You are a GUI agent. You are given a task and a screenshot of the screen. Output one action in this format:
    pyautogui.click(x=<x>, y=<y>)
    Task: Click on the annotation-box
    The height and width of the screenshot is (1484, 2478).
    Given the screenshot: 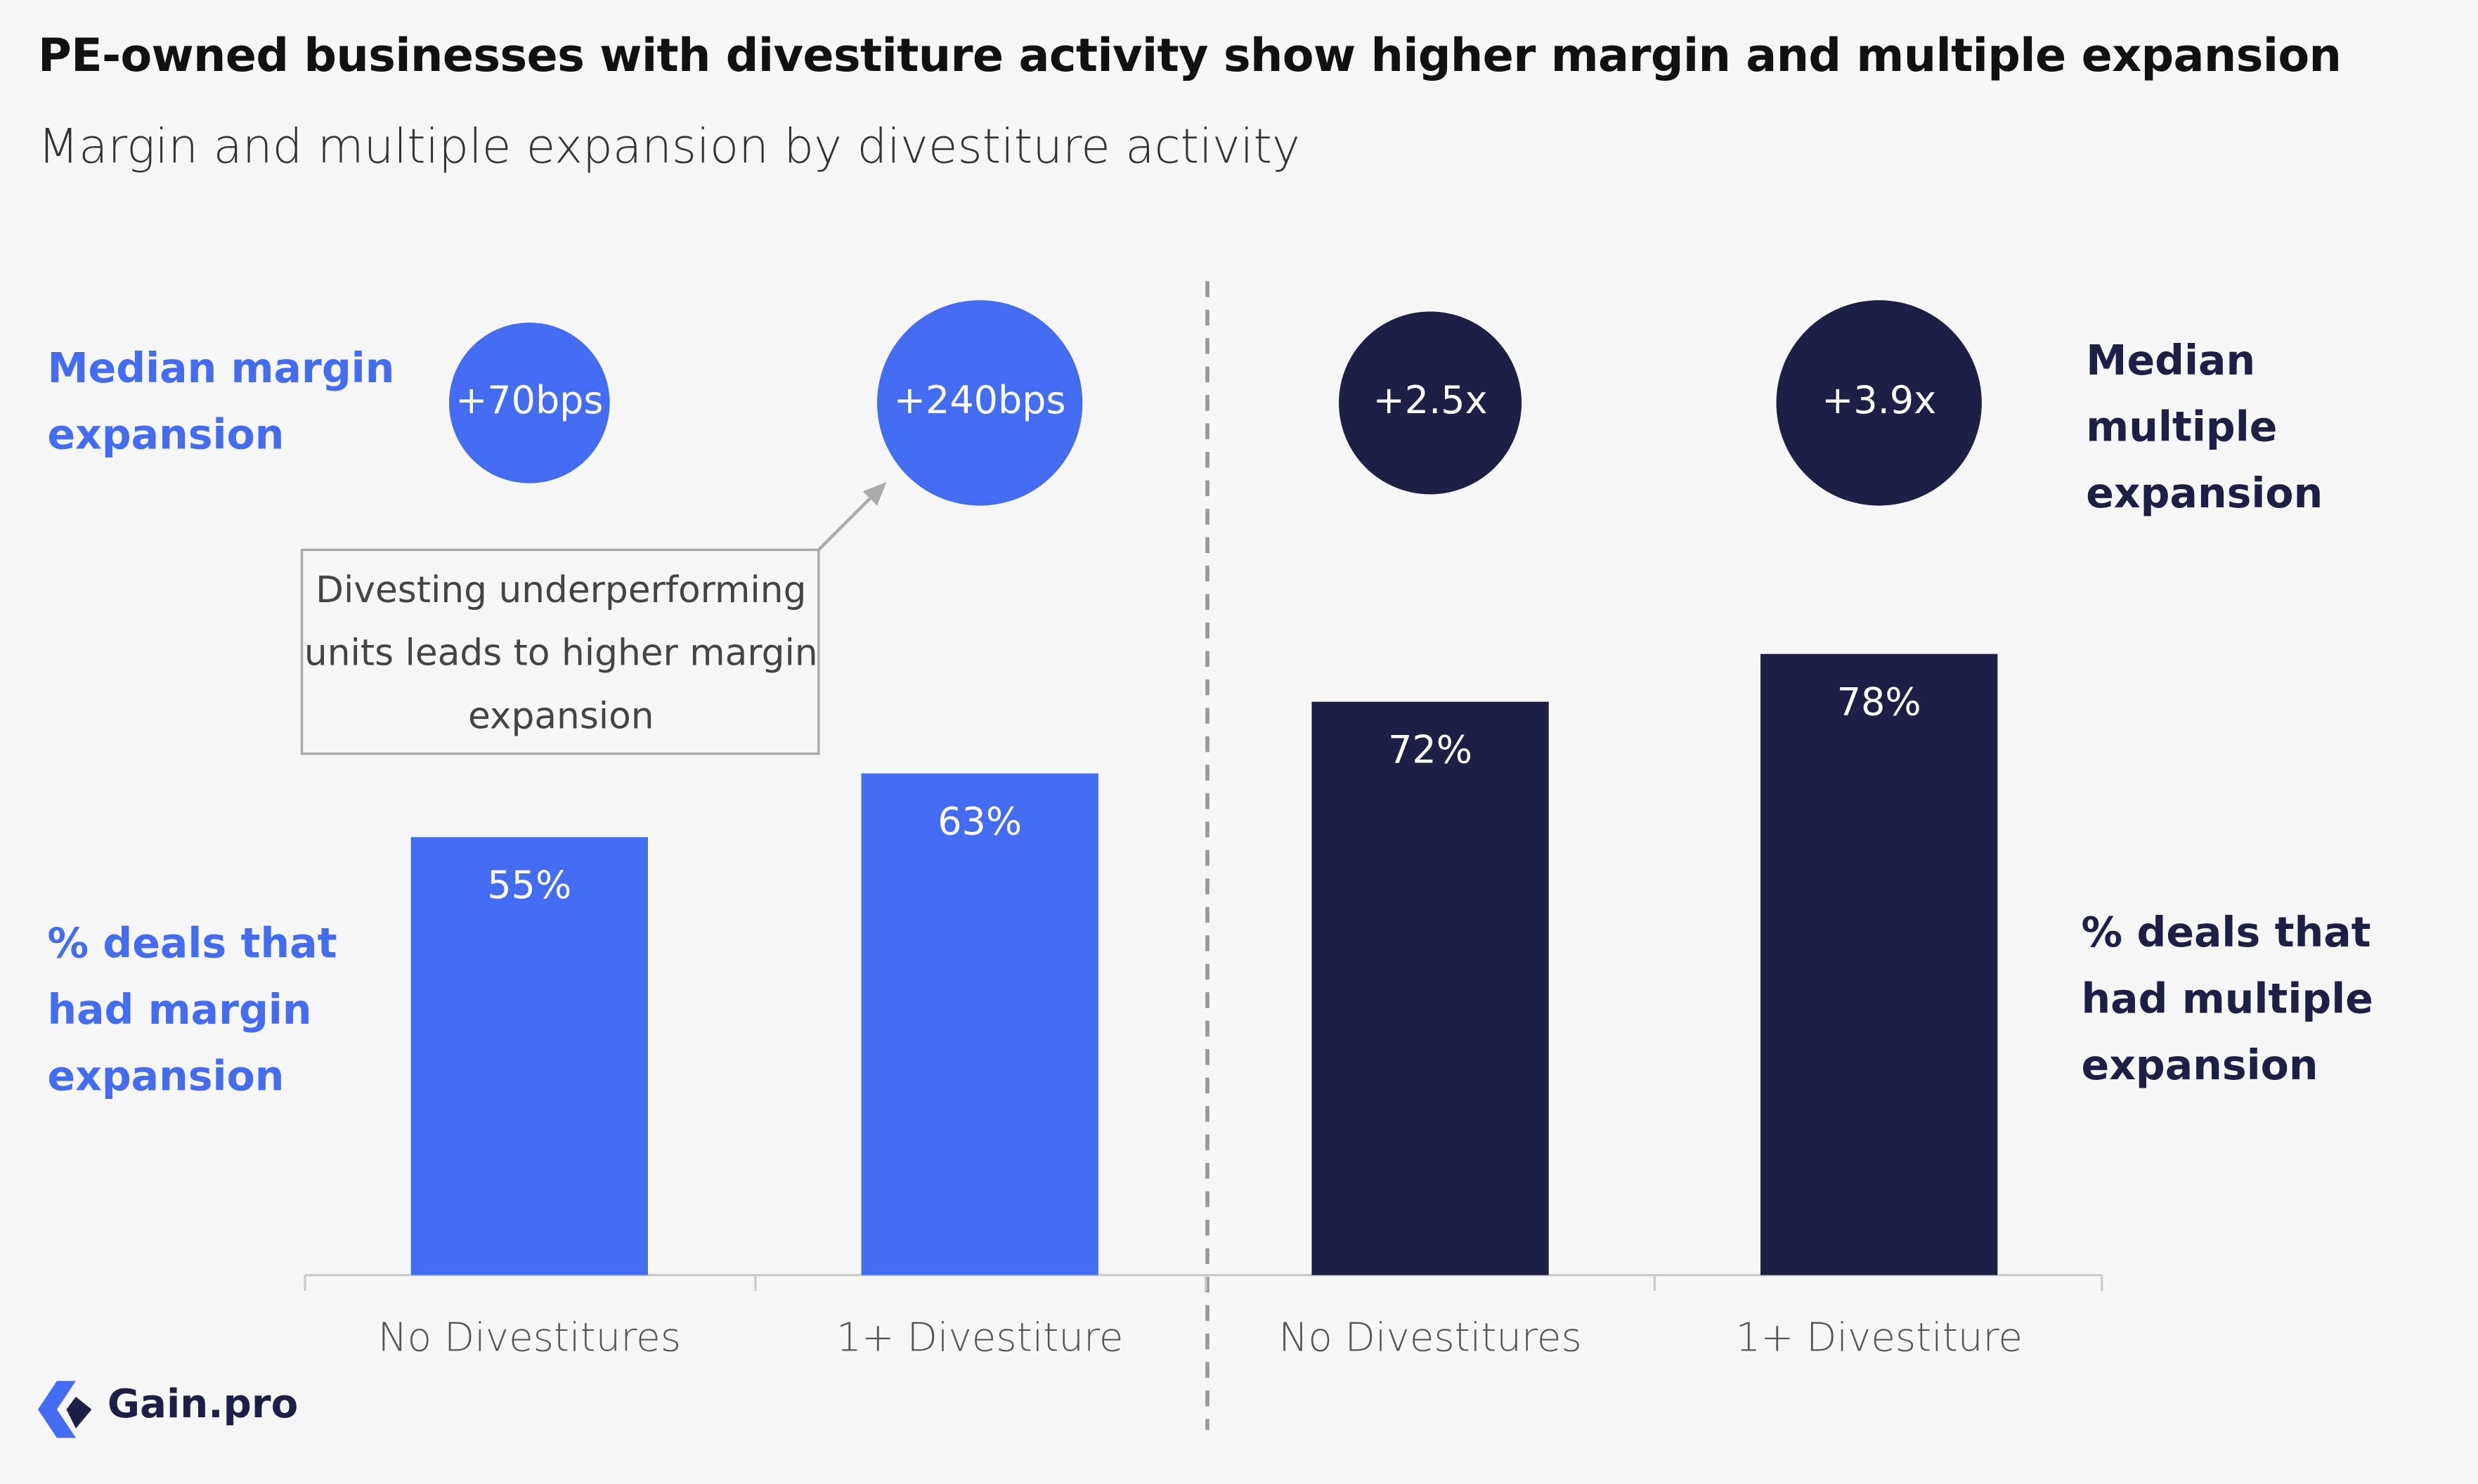 What is the action you would take?
    pyautogui.click(x=560, y=651)
    